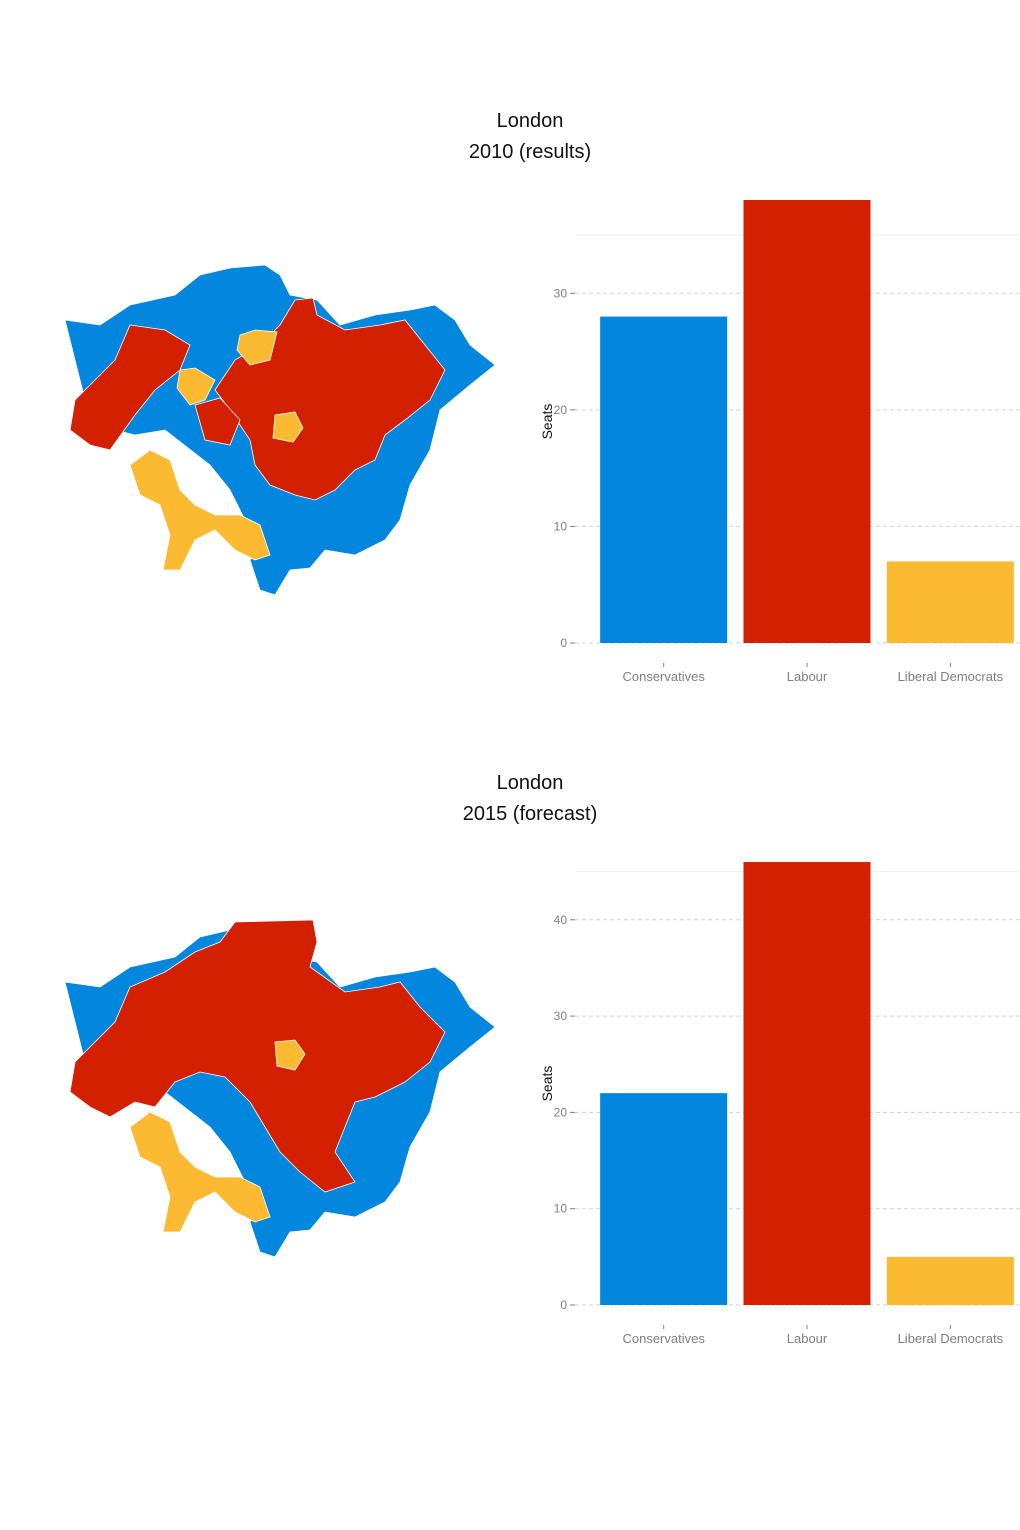 The height and width of the screenshot is (1530, 1020). Describe the element at coordinates (530, 152) in the screenshot. I see `panel-title-line2: 2010 (results)` at that location.